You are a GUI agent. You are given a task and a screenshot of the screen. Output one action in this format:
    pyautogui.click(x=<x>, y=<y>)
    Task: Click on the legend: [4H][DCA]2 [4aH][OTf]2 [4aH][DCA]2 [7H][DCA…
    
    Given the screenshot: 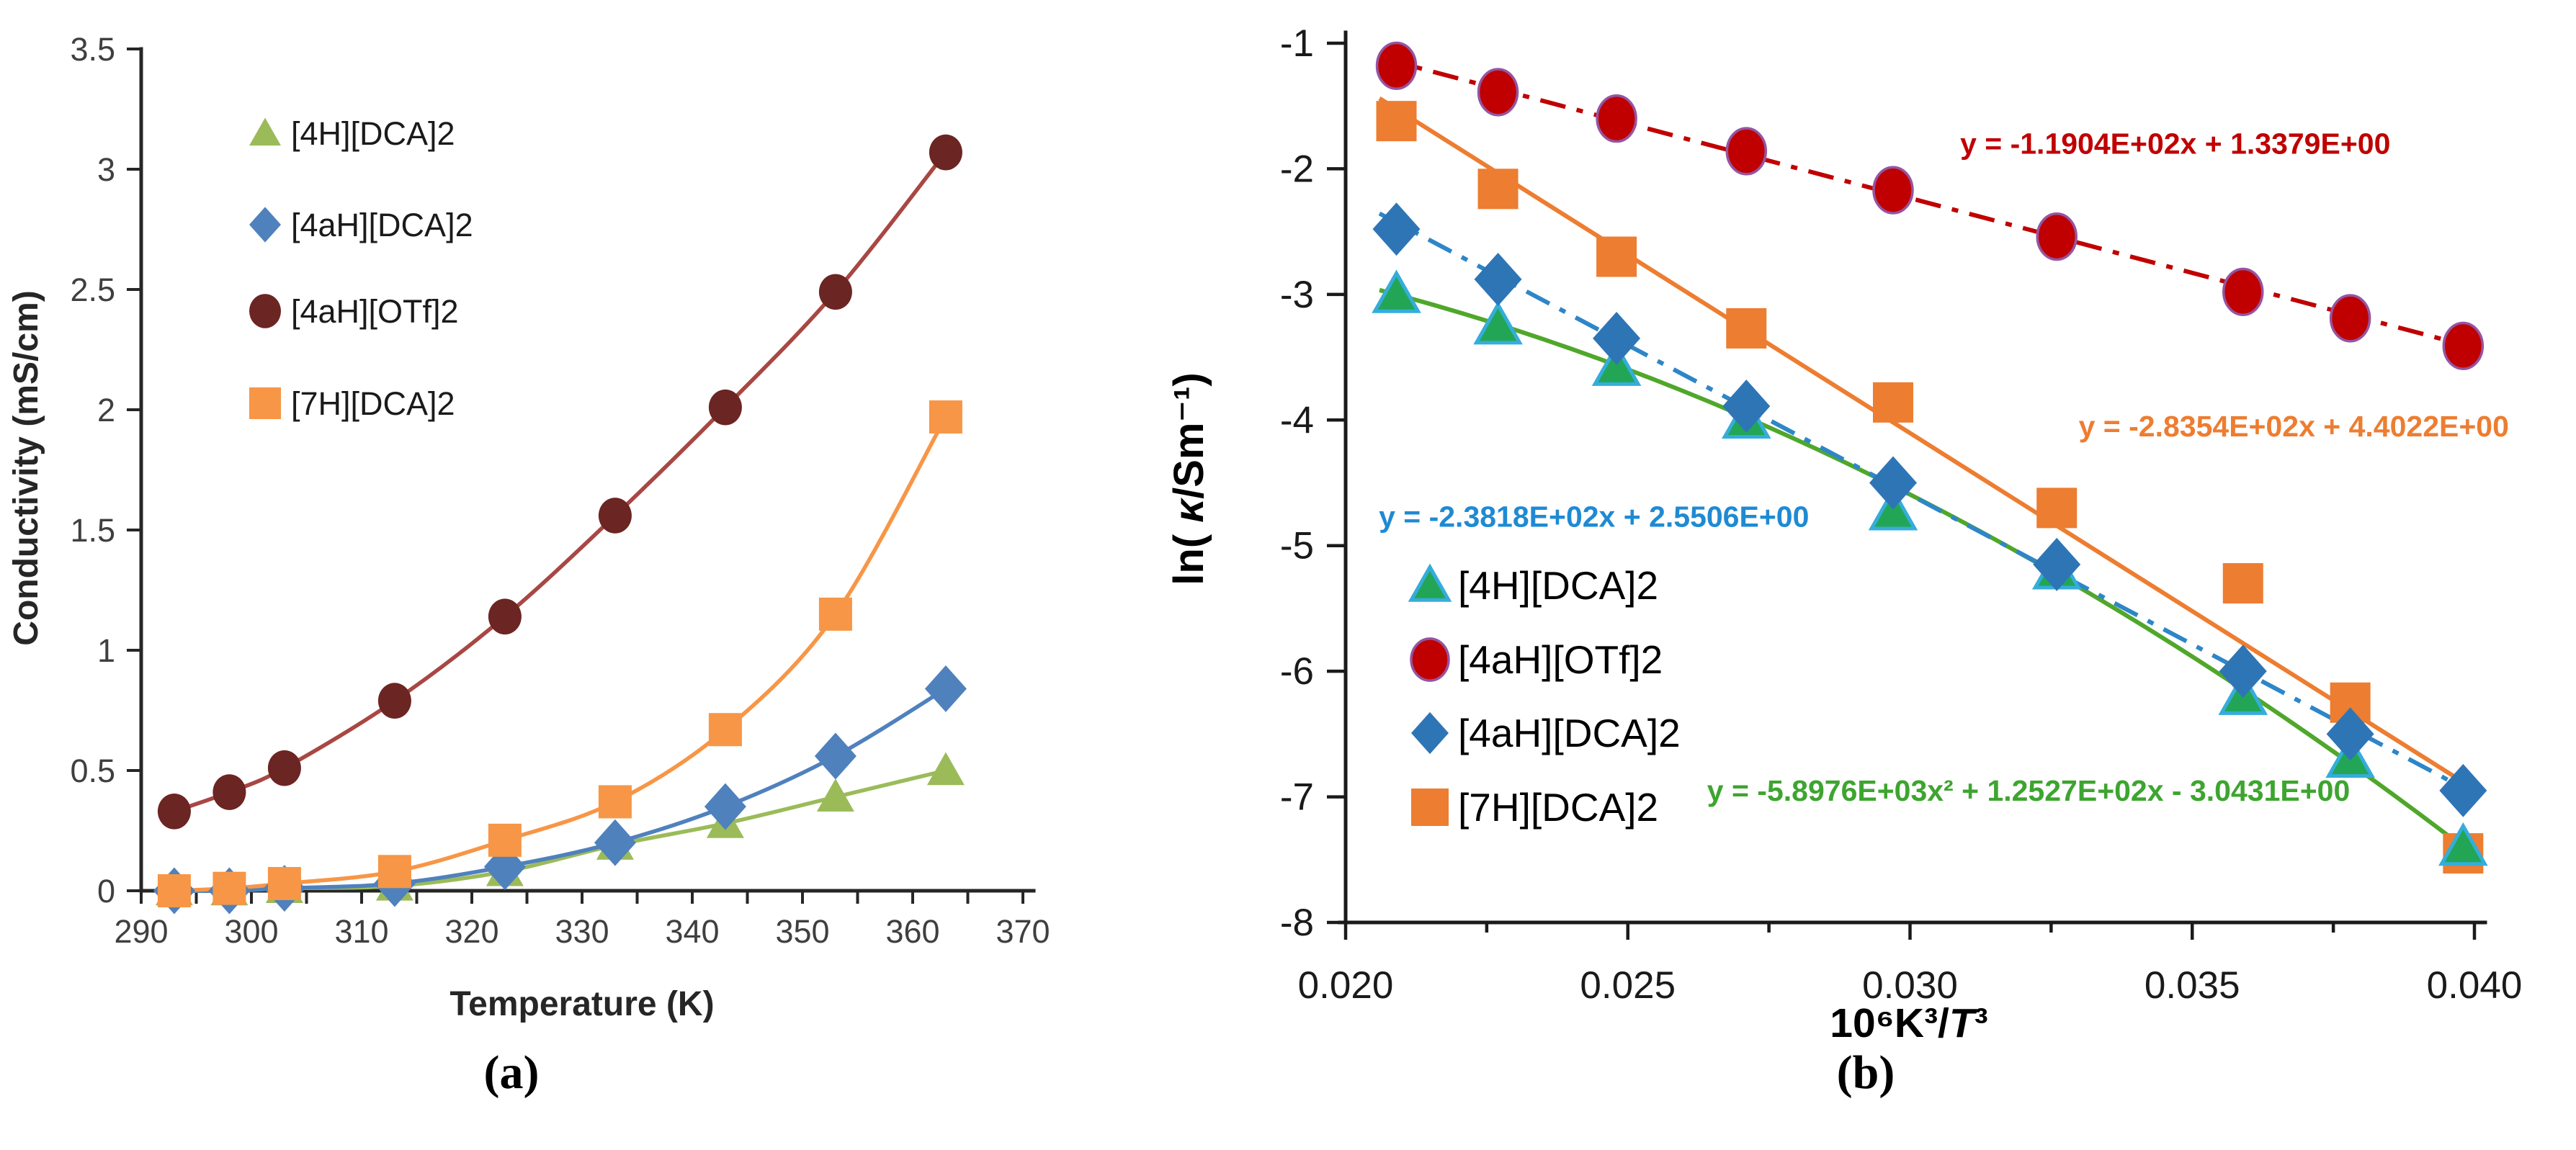 What is the action you would take?
    pyautogui.click(x=1544, y=697)
    